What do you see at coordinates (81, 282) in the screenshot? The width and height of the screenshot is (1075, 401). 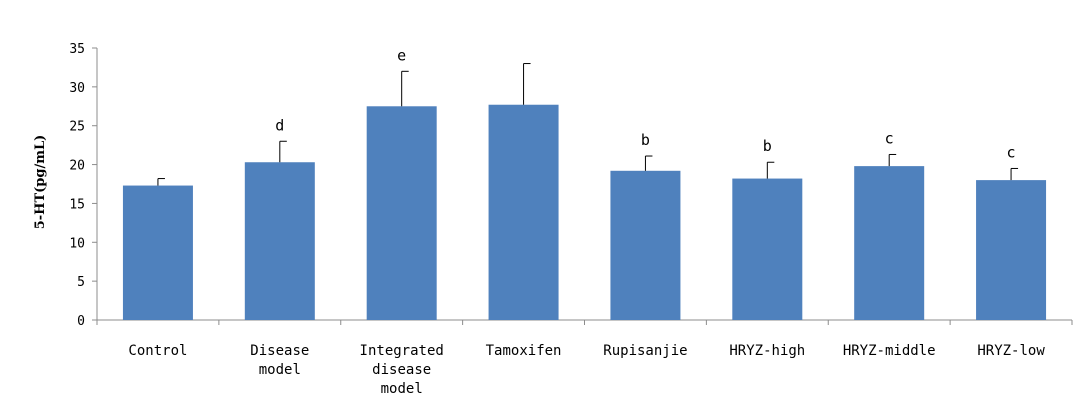 I see `y-tick-label: 5` at bounding box center [81, 282].